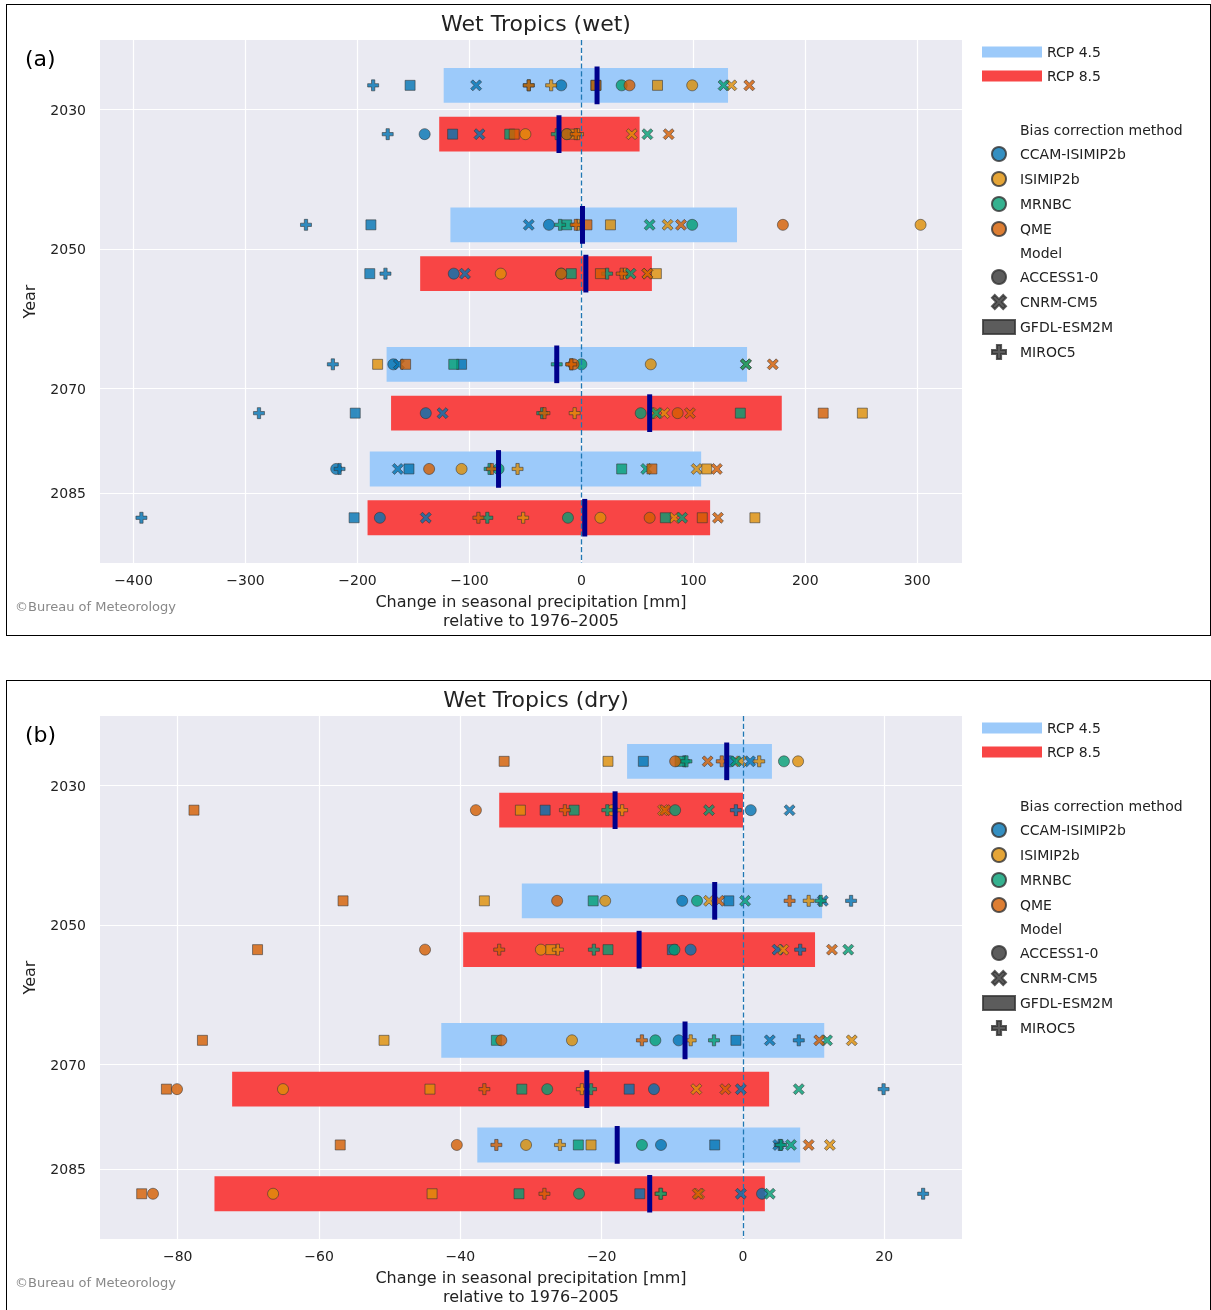 This screenshot has height=1310, width=1211. Describe the element at coordinates (469, 580) in the screenshot. I see `x-tick-label: −100` at that location.